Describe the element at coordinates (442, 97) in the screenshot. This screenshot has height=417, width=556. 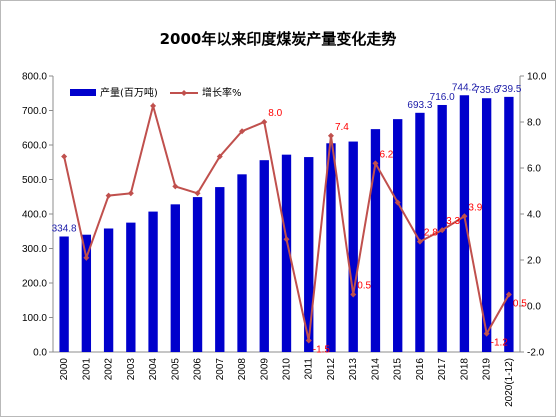
I see `bar-data-label: 716.0` at that location.